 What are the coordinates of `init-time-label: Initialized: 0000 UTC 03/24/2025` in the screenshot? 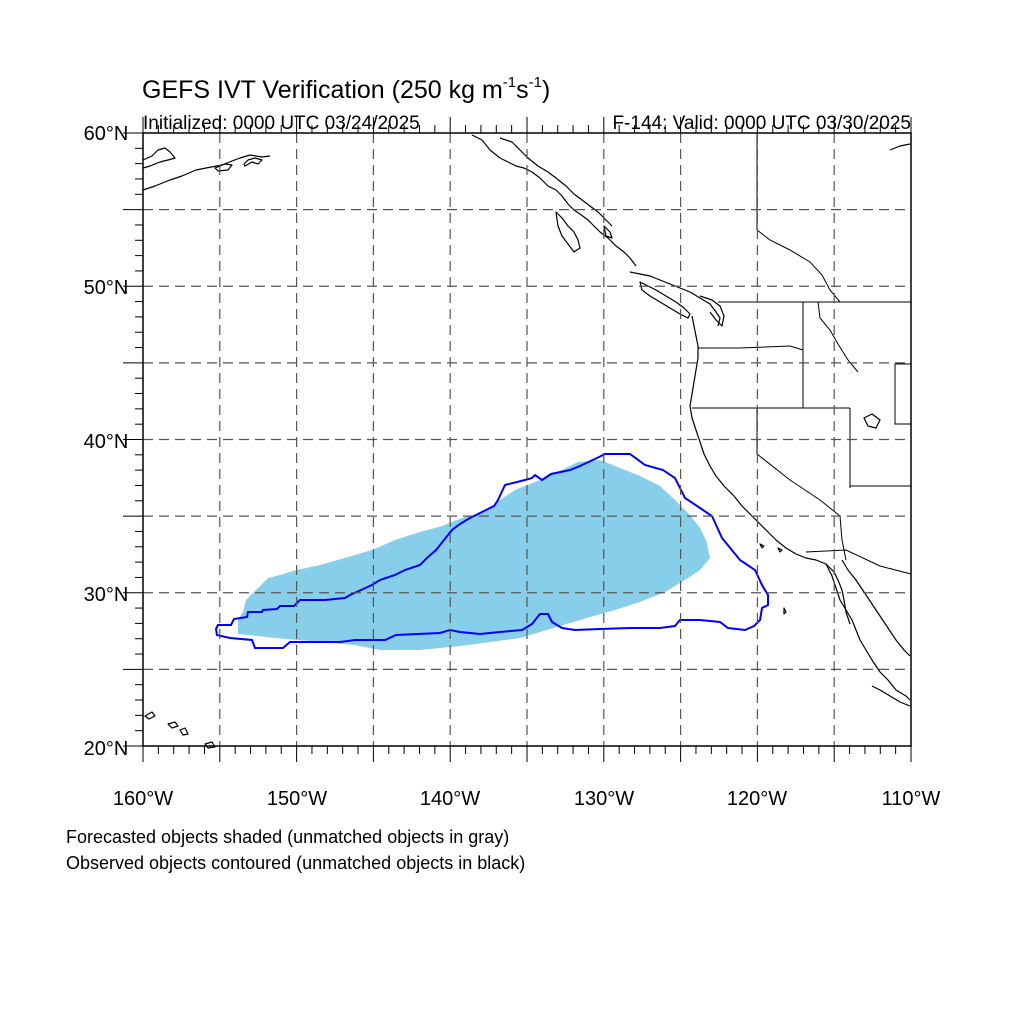 It's located at (281, 123).